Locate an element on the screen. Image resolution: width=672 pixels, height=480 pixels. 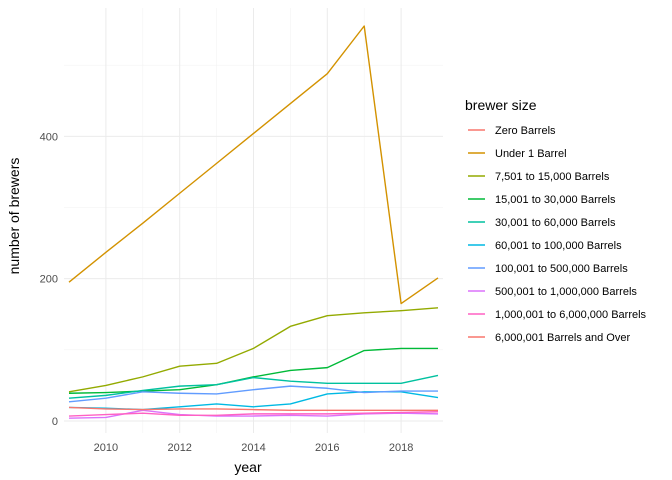
legend-label: Zero Barrels is located at coordinates (525, 131).